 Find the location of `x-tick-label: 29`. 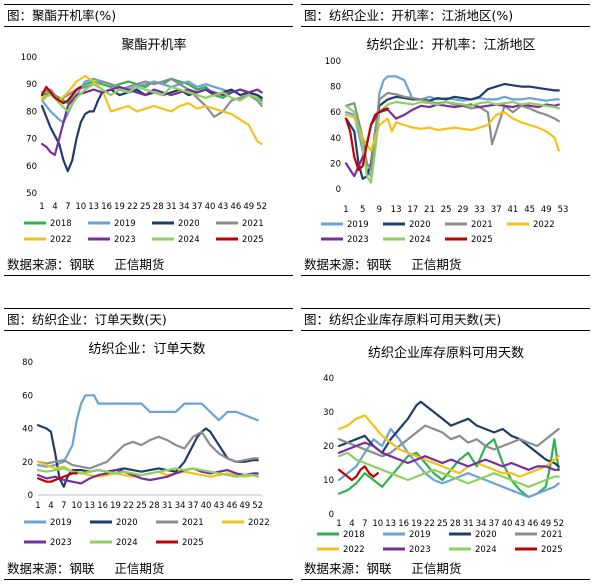

x-tick-label: 29 is located at coordinates (462, 210).